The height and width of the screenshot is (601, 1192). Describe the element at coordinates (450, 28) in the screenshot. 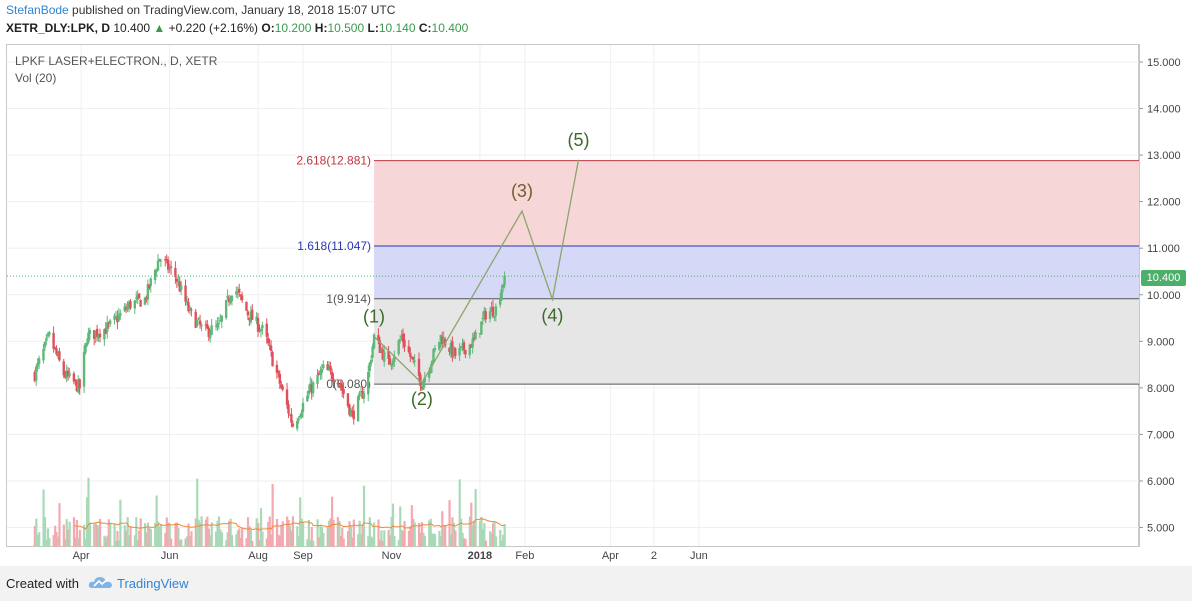

I see `close-value: 10.400` at that location.